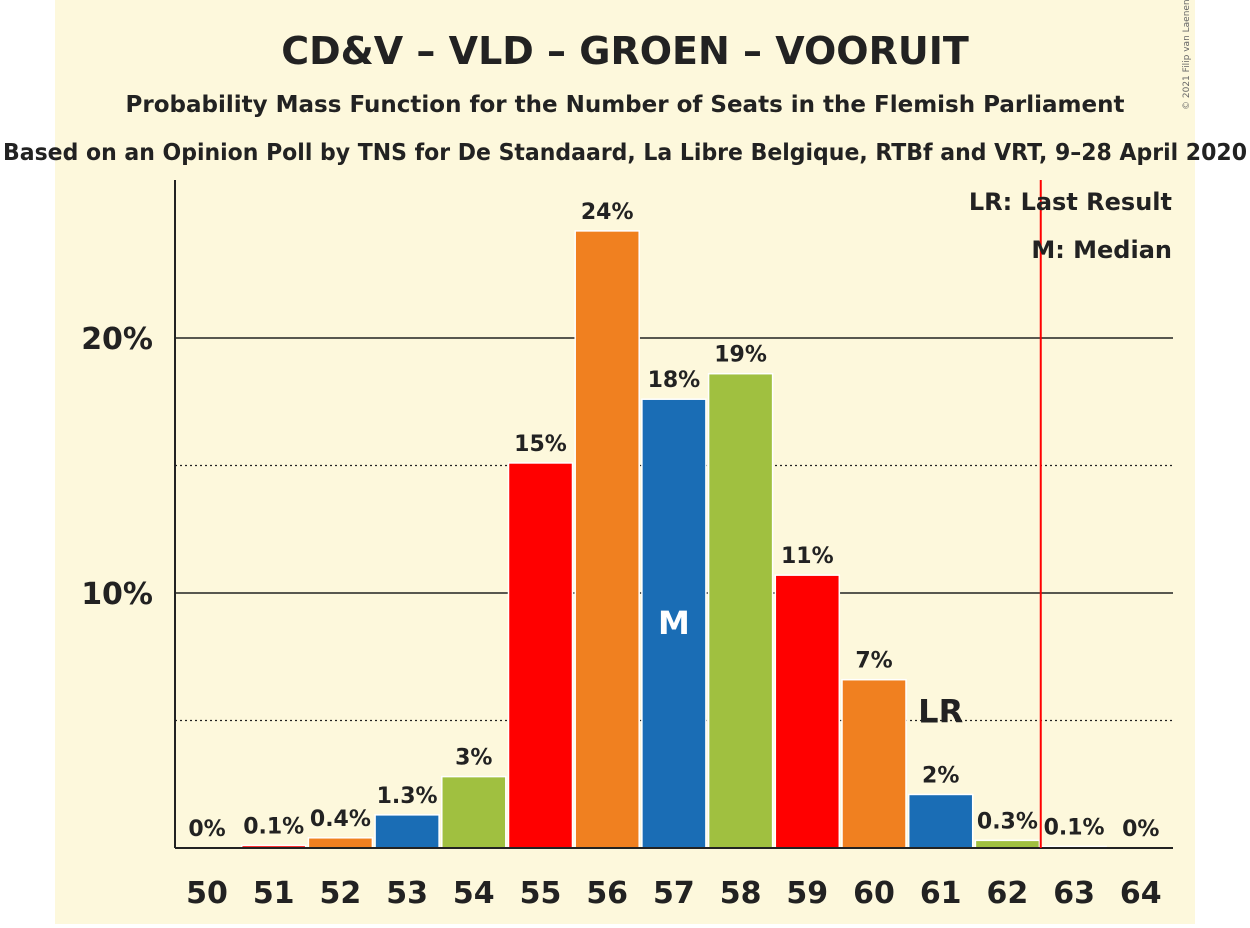 The height and width of the screenshot is (928, 1250). What do you see at coordinates (941, 893) in the screenshot?
I see `x-tick-61: 61` at bounding box center [941, 893].